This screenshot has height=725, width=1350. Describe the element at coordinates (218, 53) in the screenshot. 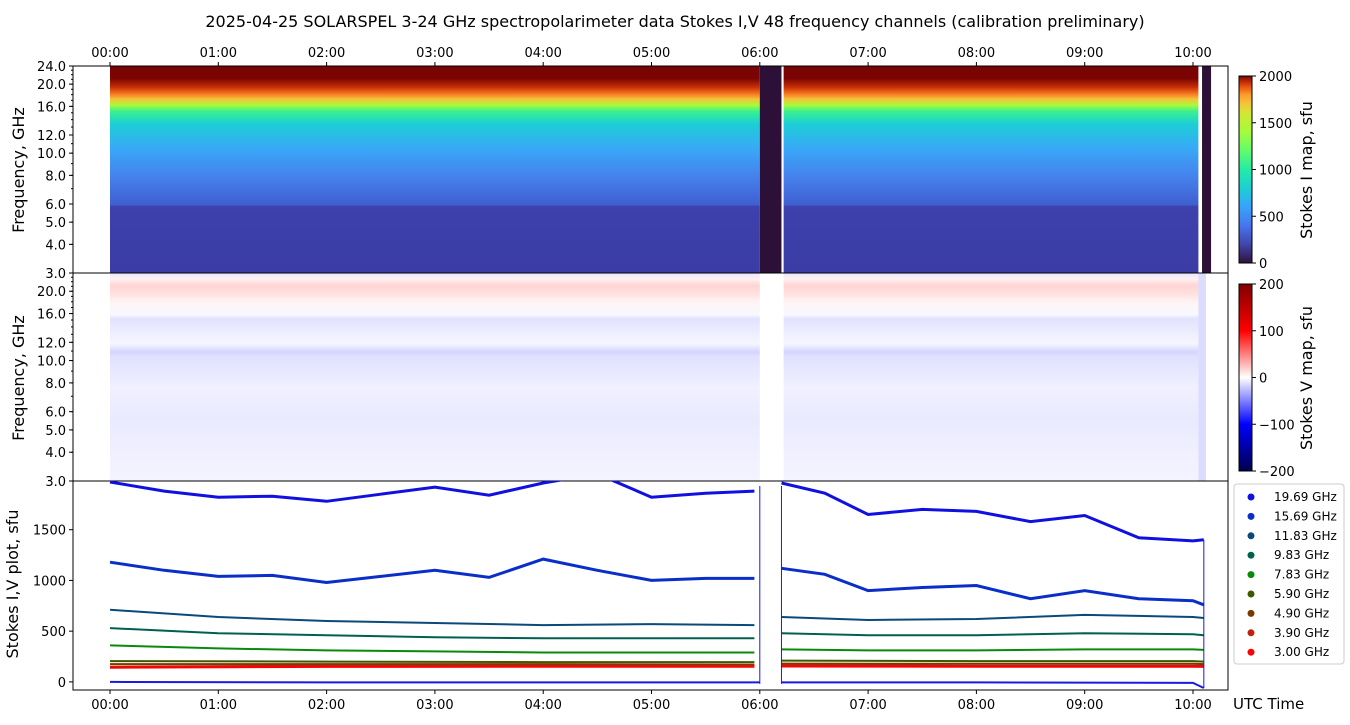

I see `top-time-tick-1: 01:00` at that location.